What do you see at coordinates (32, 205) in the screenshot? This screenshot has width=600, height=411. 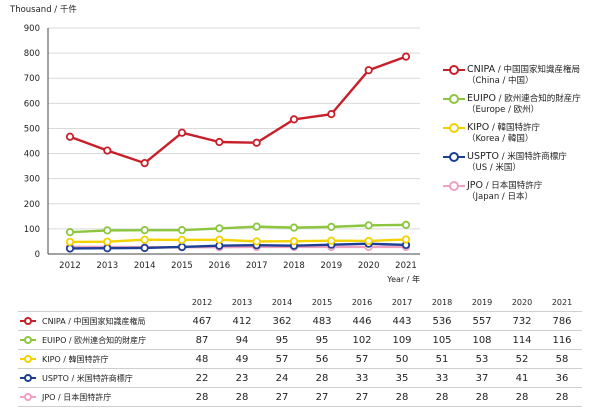 I see `y-tick-label: 200` at bounding box center [32, 205].